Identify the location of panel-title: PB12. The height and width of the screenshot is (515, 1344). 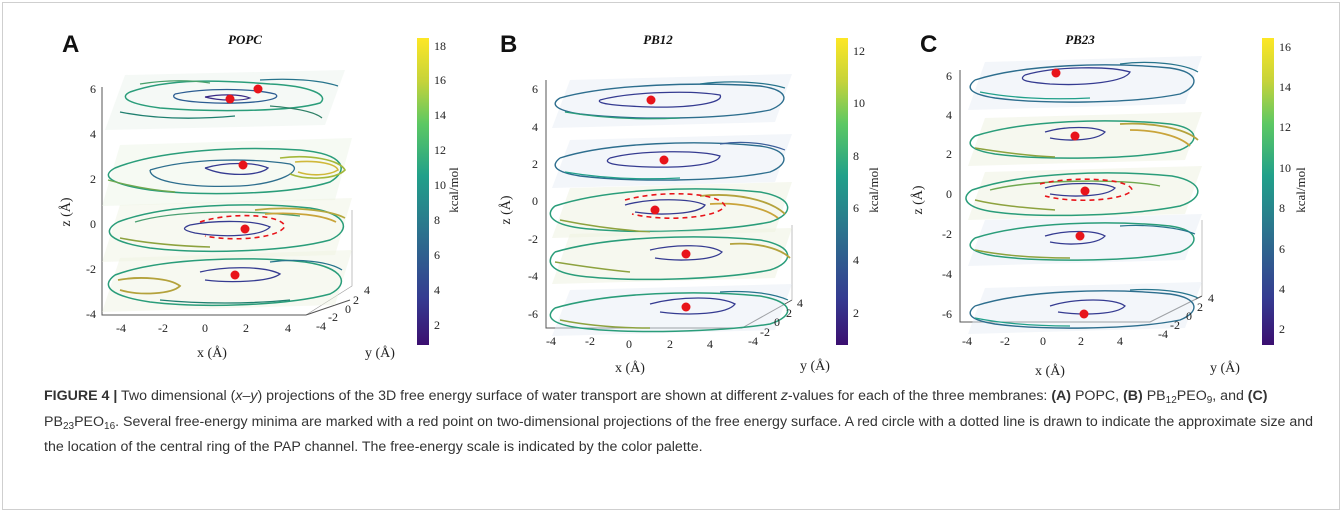
(658, 39).